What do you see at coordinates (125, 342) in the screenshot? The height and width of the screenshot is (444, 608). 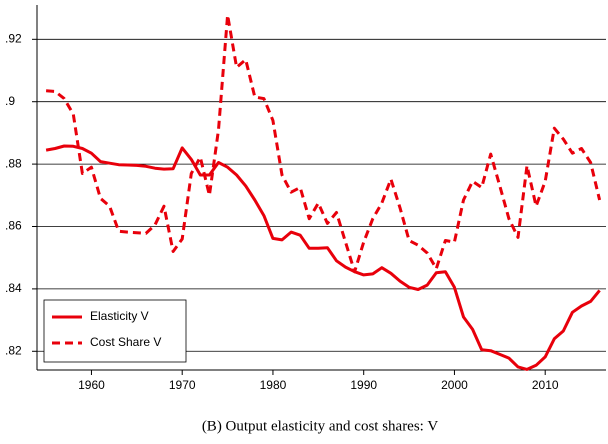 I see `legend-label: Cost Share V` at bounding box center [125, 342].